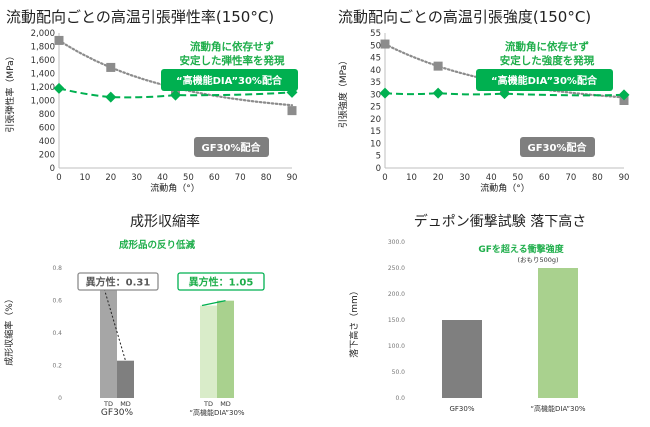  I want to click on shrinkage-y-tick-label: 0.2, so click(57, 366).